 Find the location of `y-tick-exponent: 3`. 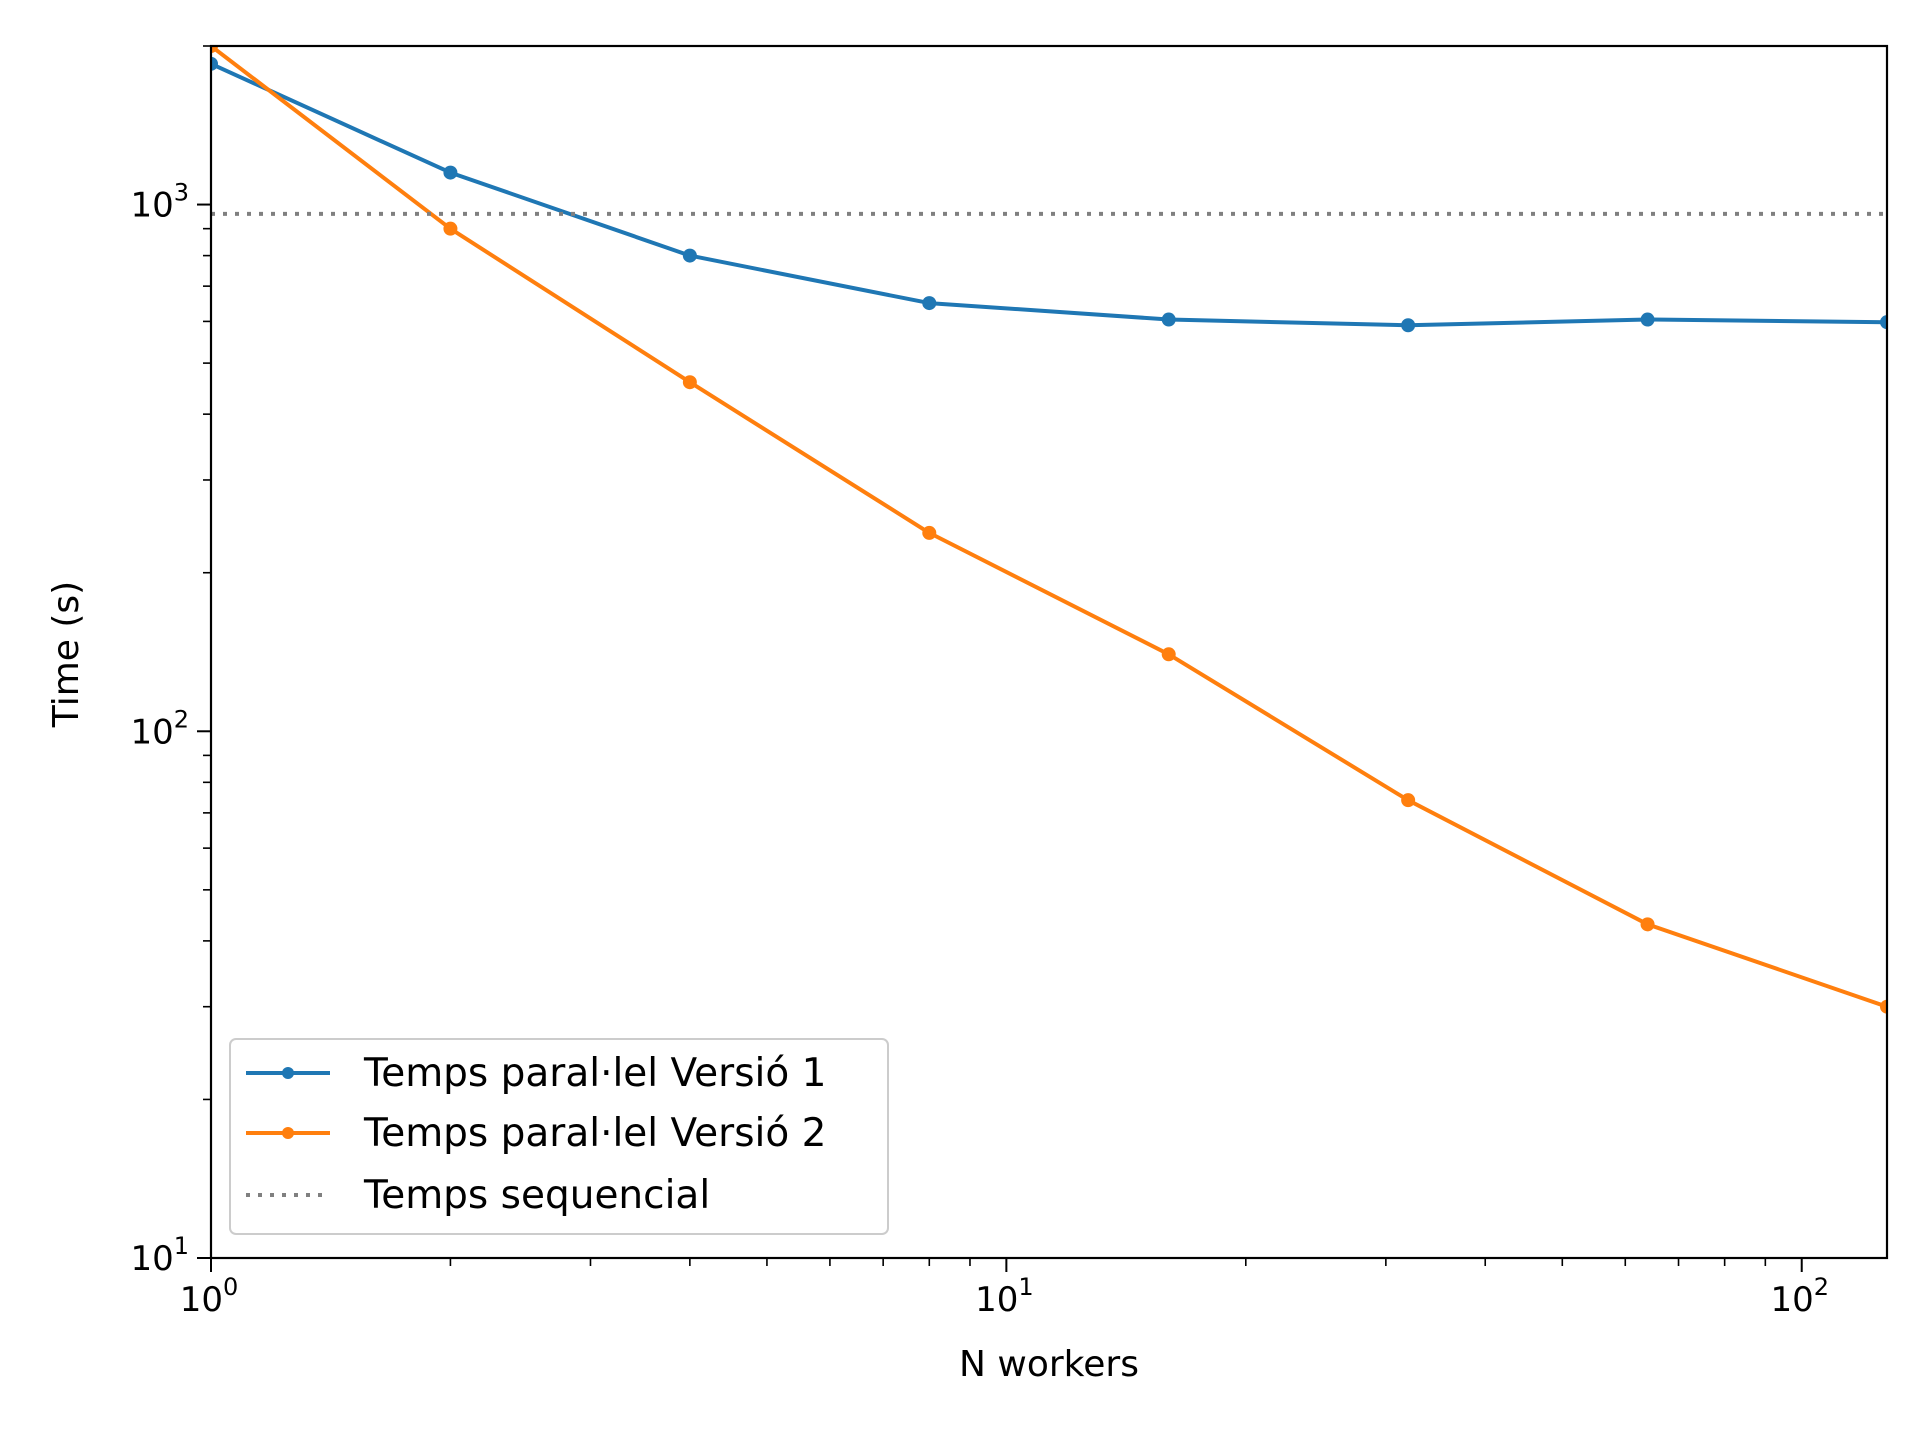

y-tick-exponent: 3 is located at coordinates (181, 193).